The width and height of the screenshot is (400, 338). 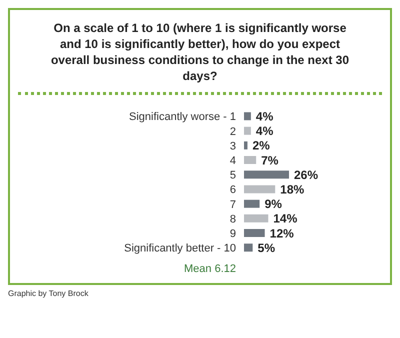 I want to click on data-label: 26%, so click(x=306, y=175).